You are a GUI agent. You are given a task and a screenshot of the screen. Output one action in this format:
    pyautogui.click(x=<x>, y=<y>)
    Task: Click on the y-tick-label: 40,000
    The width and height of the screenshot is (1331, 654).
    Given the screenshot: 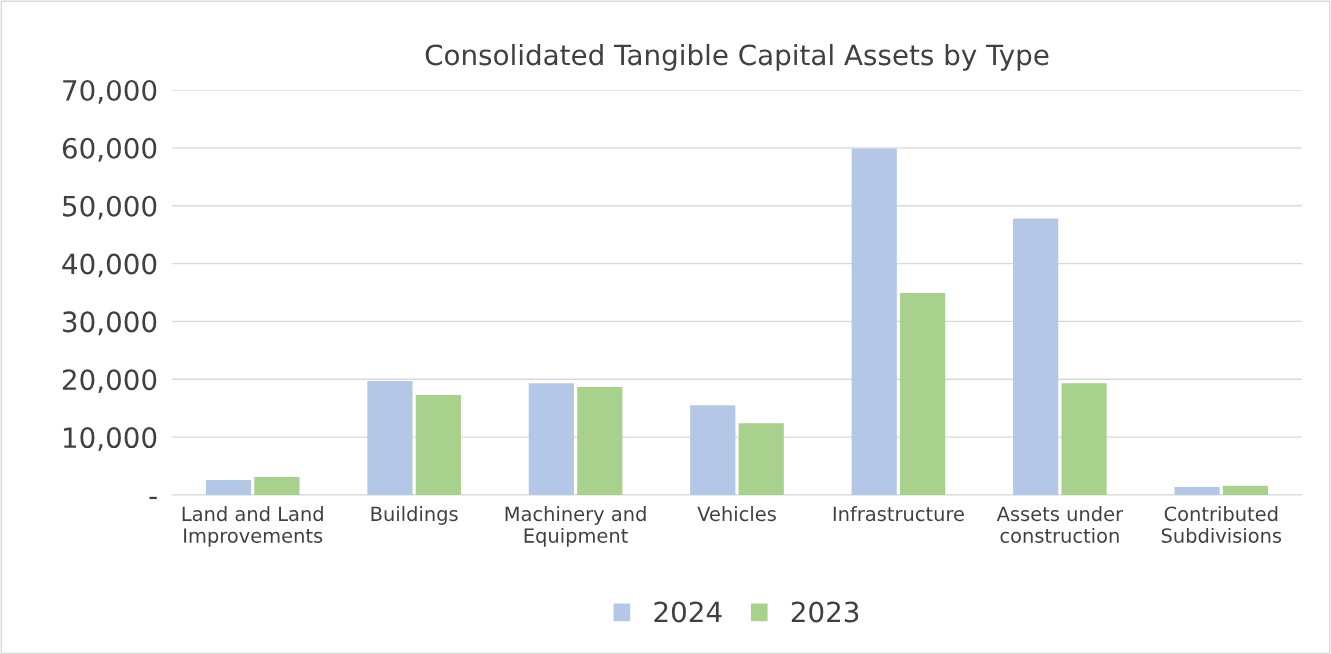 What is the action you would take?
    pyautogui.click(x=109, y=265)
    